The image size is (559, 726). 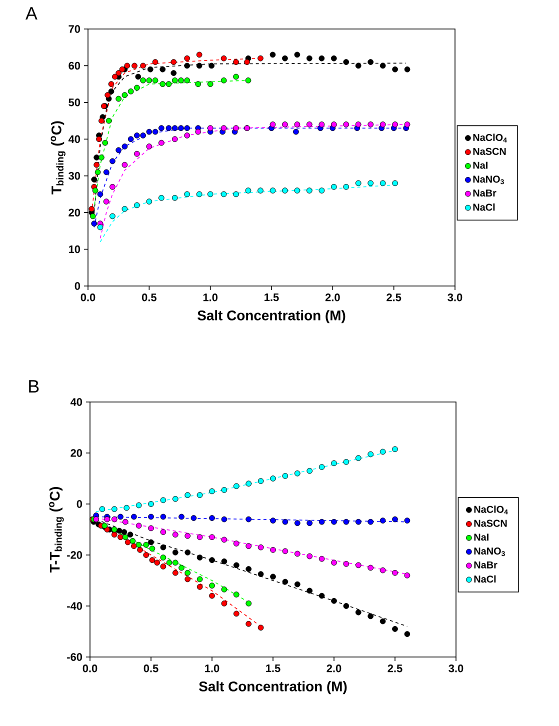 I want to click on y-tick-label: 70, so click(x=74, y=29).